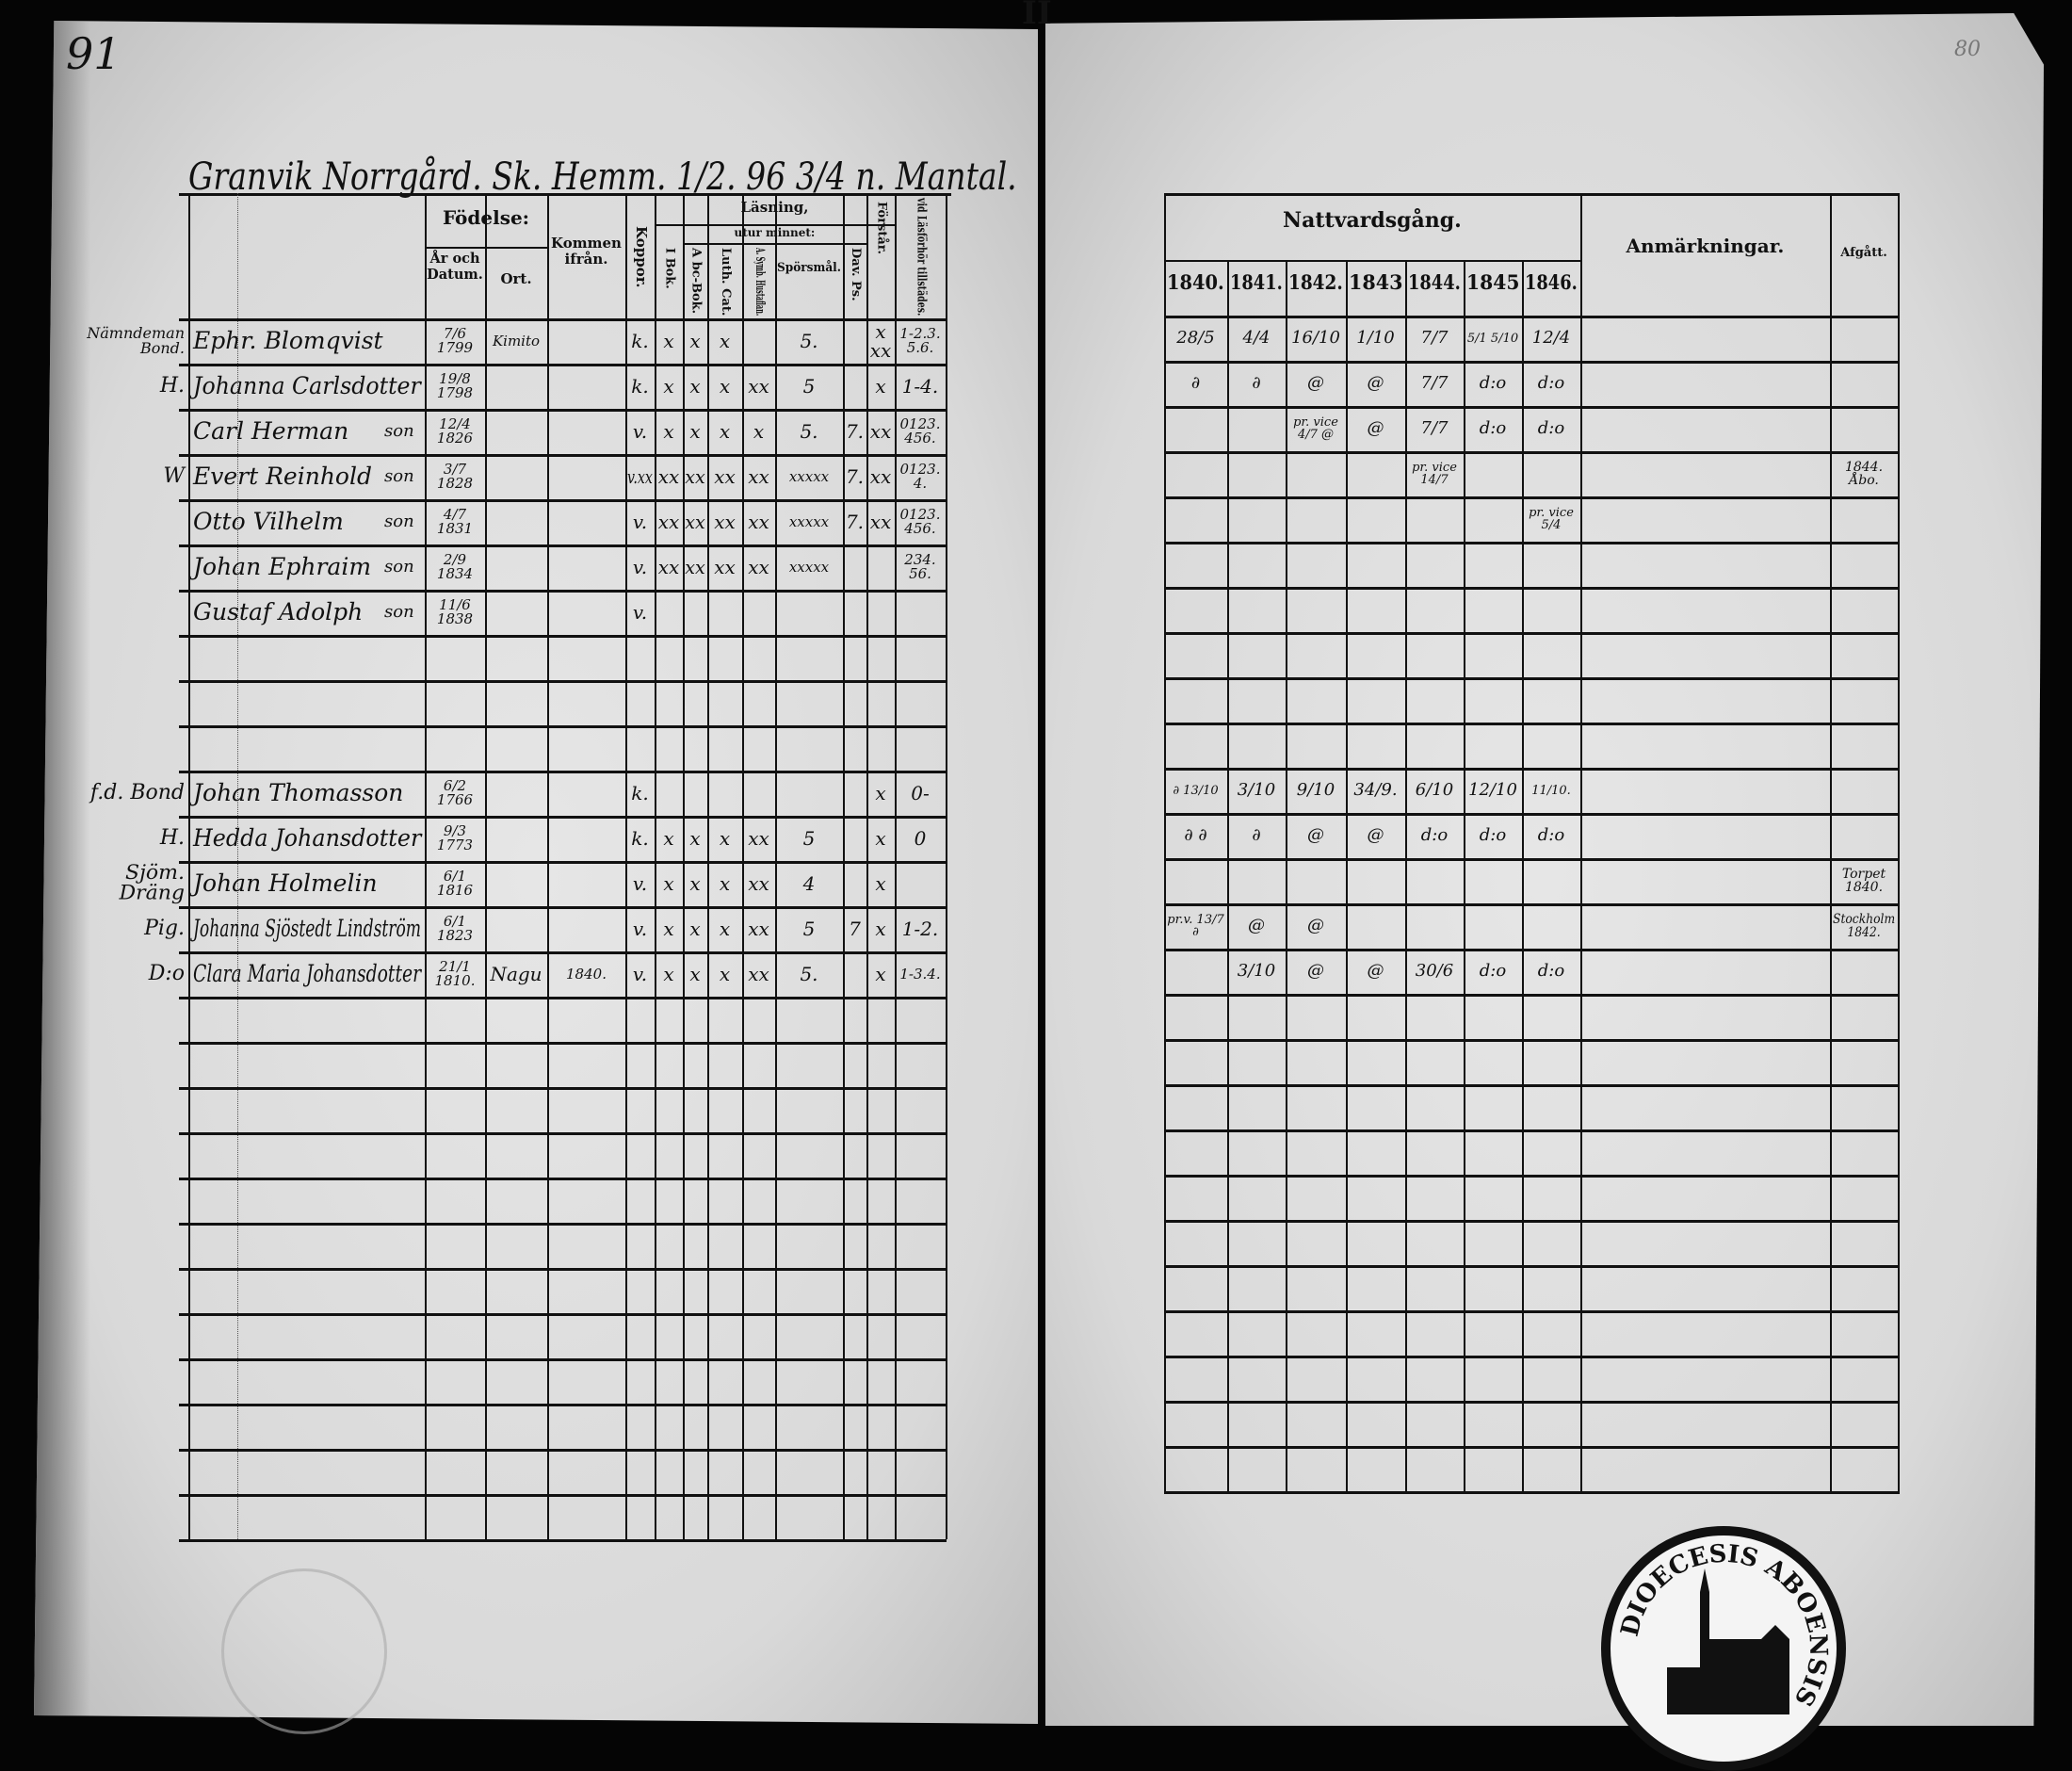  Describe the element at coordinates (455, 340) in the screenshot. I see `row-cell: 7/6 1799` at that location.